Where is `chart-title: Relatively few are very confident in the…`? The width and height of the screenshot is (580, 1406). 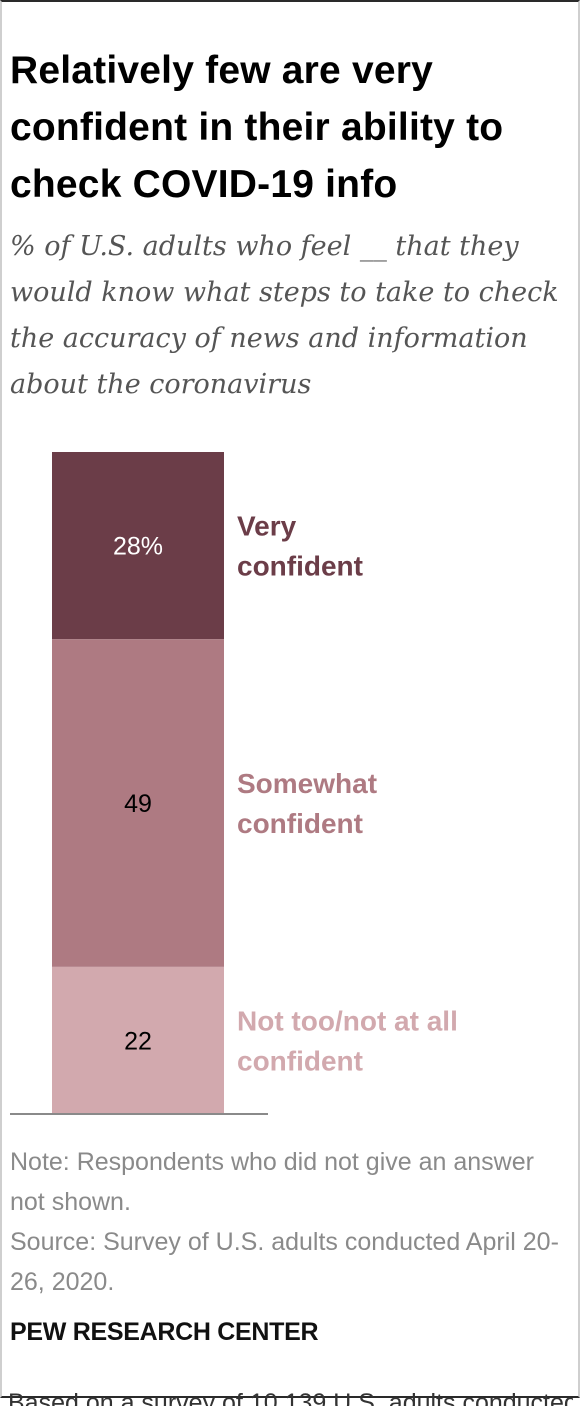 chart-title: Relatively few are very confident in the… is located at coordinates (257, 127).